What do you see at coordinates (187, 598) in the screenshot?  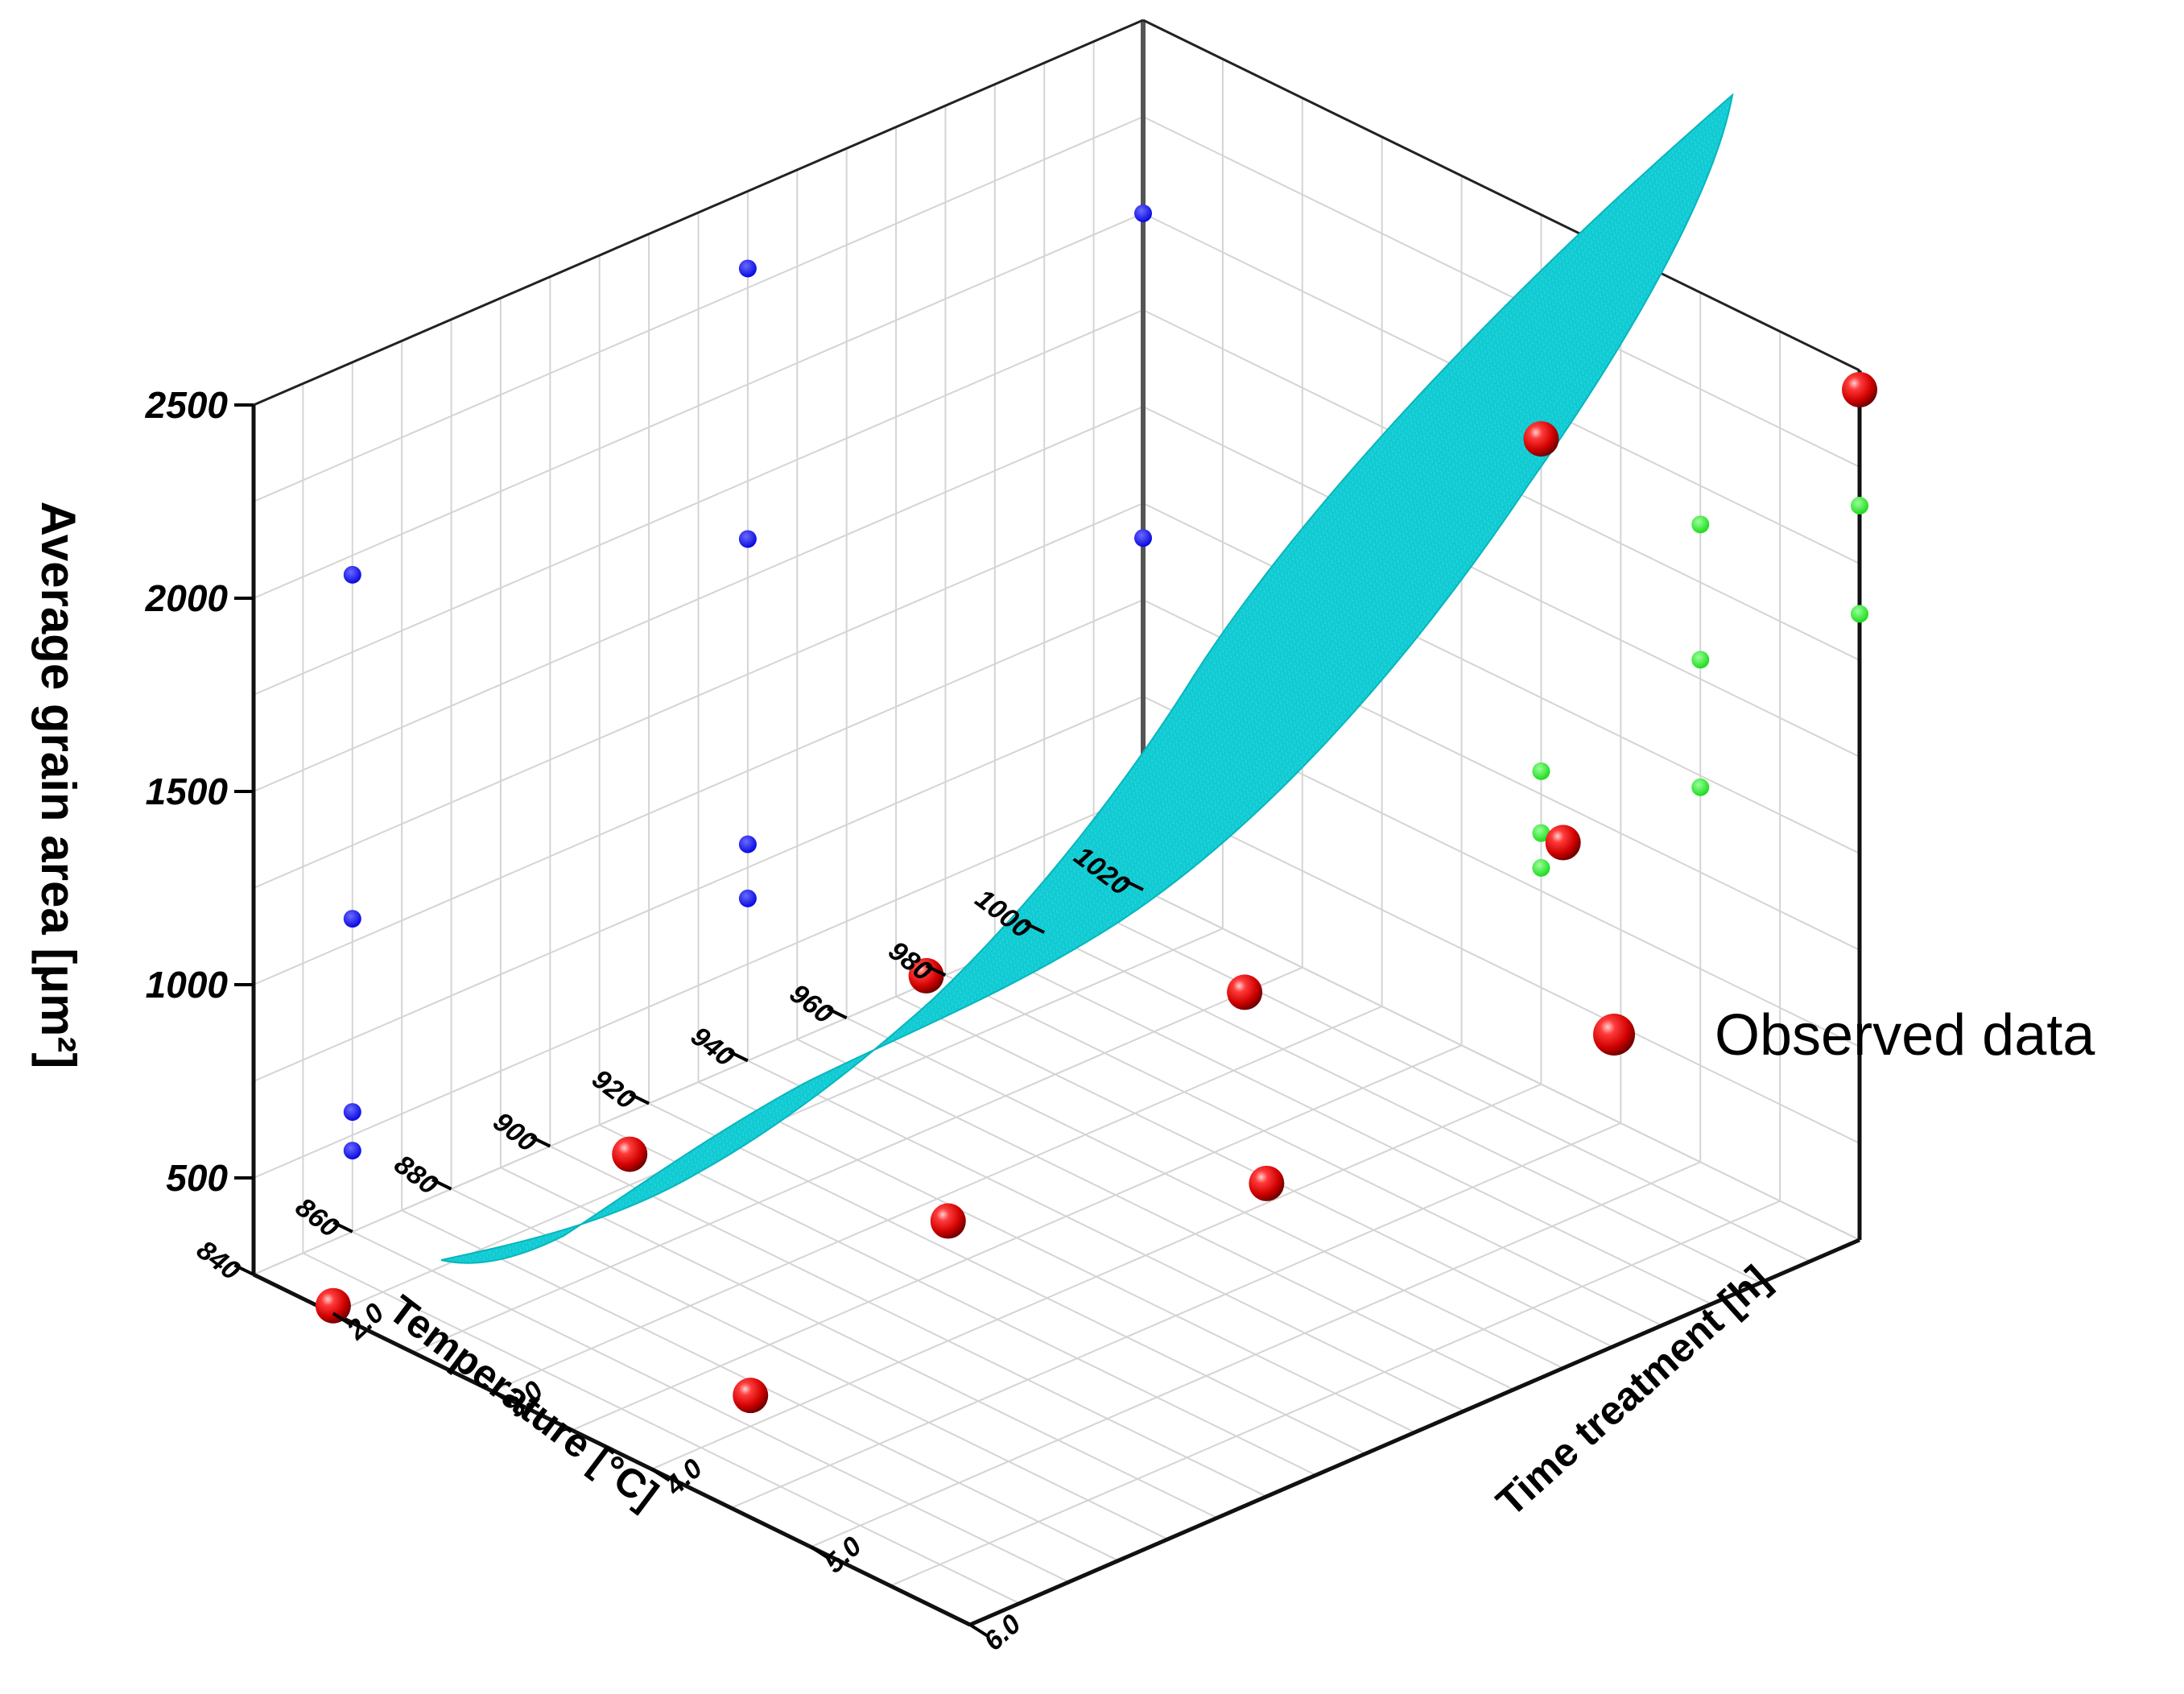 I see `z-tick-label: 2000` at bounding box center [187, 598].